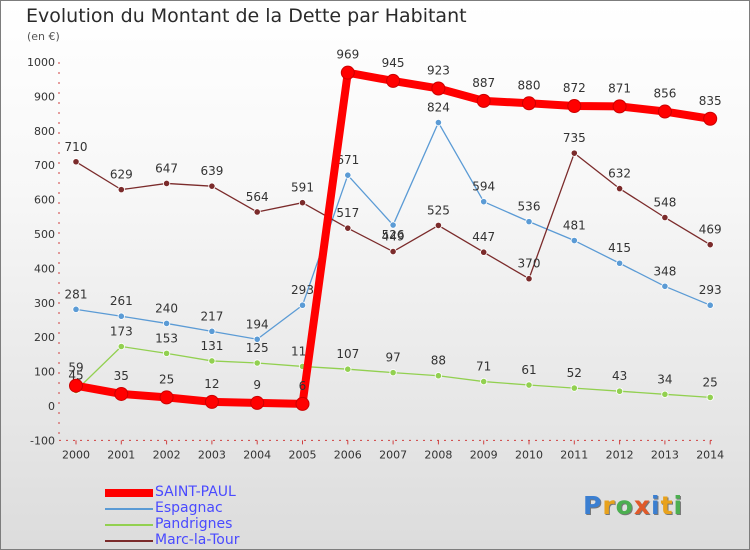 This screenshot has width=750, height=550. What do you see at coordinates (75, 376) in the screenshot?
I see `data-label-pandrignes: 45` at bounding box center [75, 376].